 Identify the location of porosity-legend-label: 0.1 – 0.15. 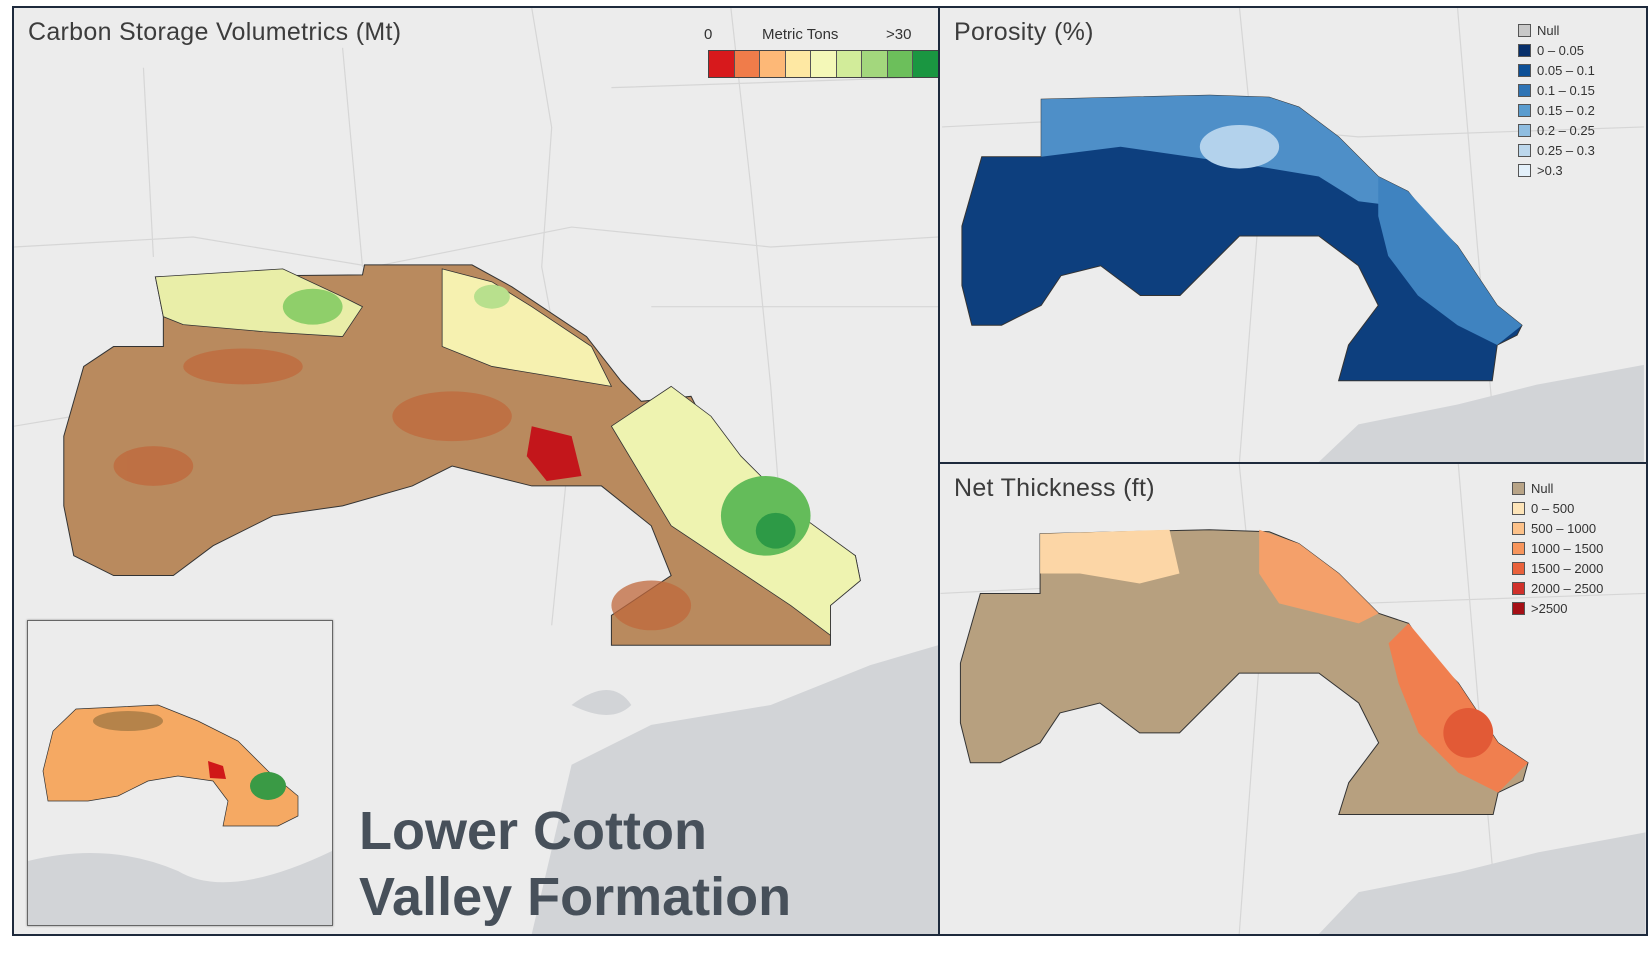
(1566, 90).